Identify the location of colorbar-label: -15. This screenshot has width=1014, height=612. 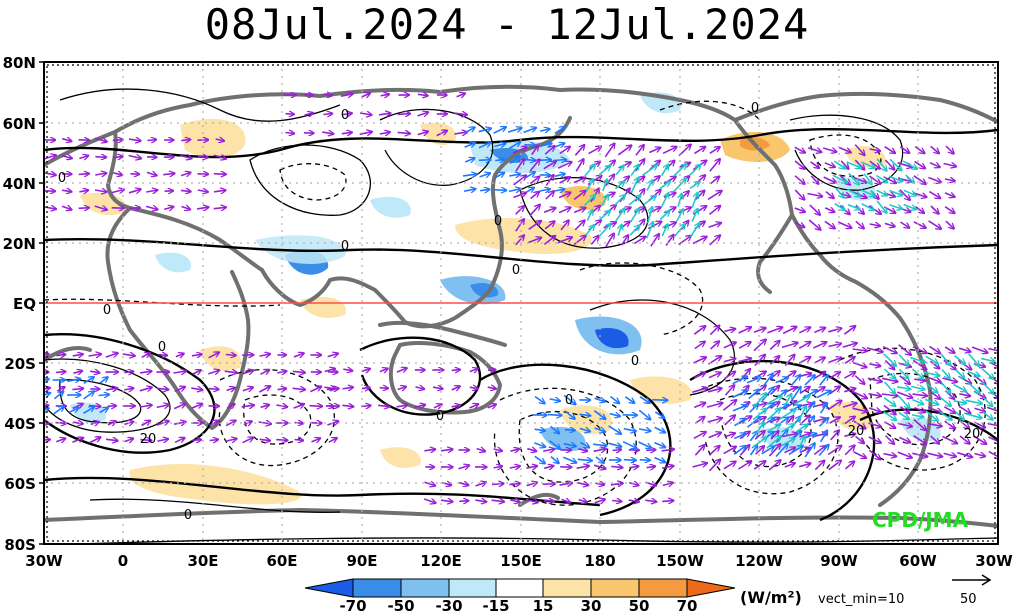
(495, 604).